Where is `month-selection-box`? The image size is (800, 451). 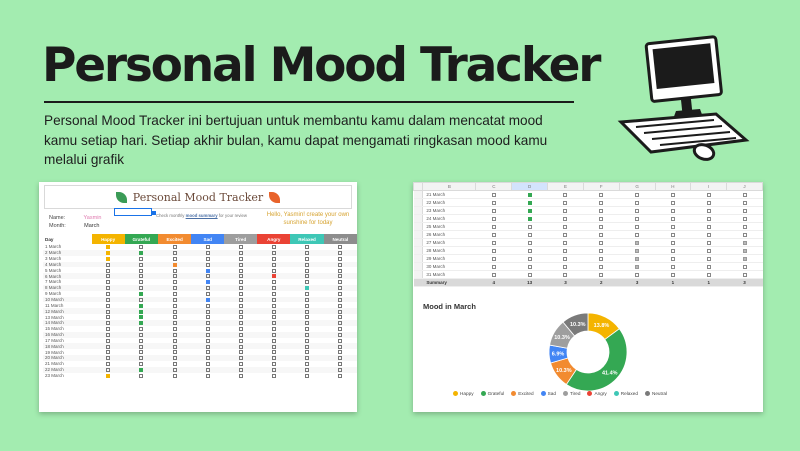
month-selection-box is located at coordinates (133, 212).